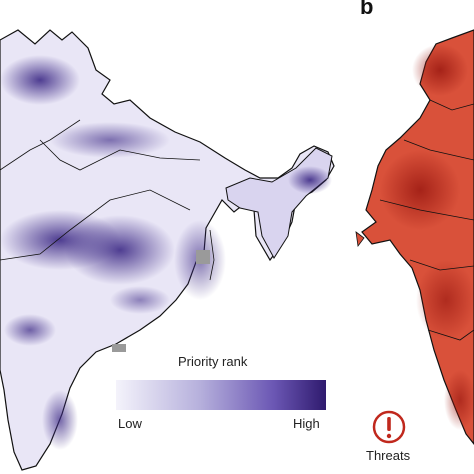  Describe the element at coordinates (388, 455) in the screenshot. I see `threats-label: Threats` at that location.